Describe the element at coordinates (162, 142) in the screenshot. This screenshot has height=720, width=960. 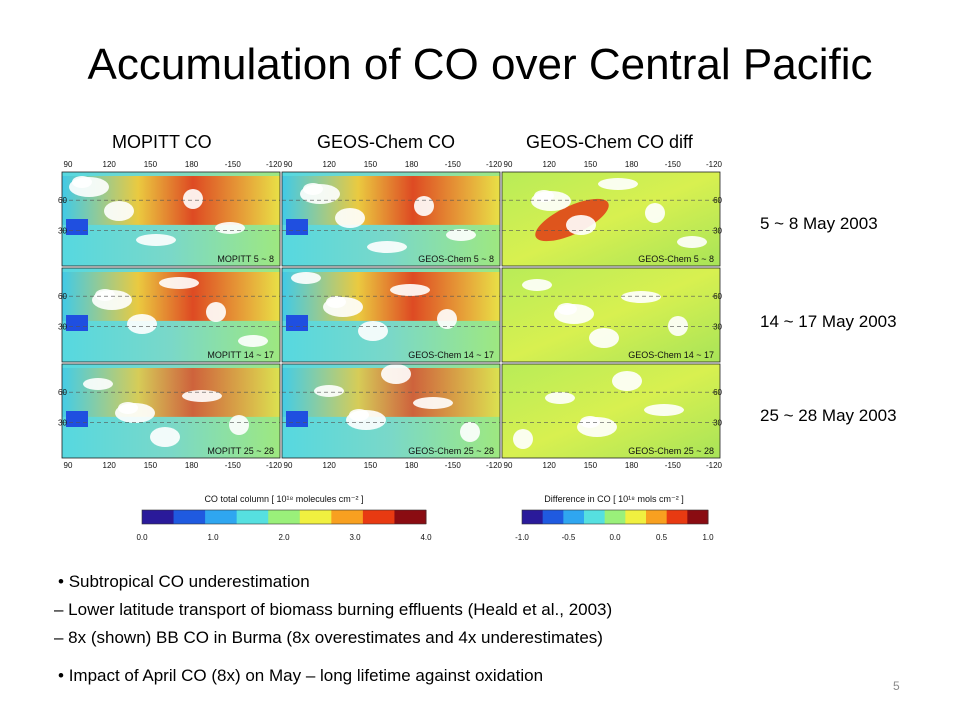
I see `column-header-mopitt: MOPITT CO` at that location.